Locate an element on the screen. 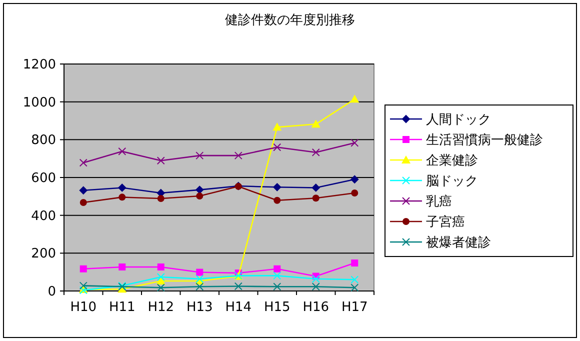 The height and width of the screenshot is (341, 580). legend-label: 人間ドック is located at coordinates (458, 120).